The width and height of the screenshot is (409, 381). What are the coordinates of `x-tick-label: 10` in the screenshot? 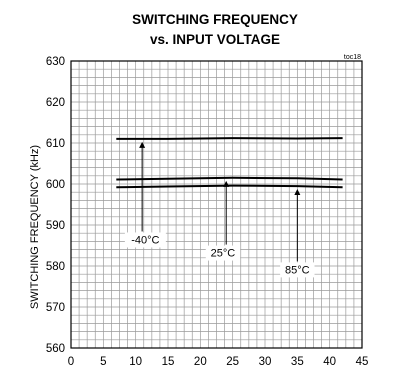 It's located at (135, 362).